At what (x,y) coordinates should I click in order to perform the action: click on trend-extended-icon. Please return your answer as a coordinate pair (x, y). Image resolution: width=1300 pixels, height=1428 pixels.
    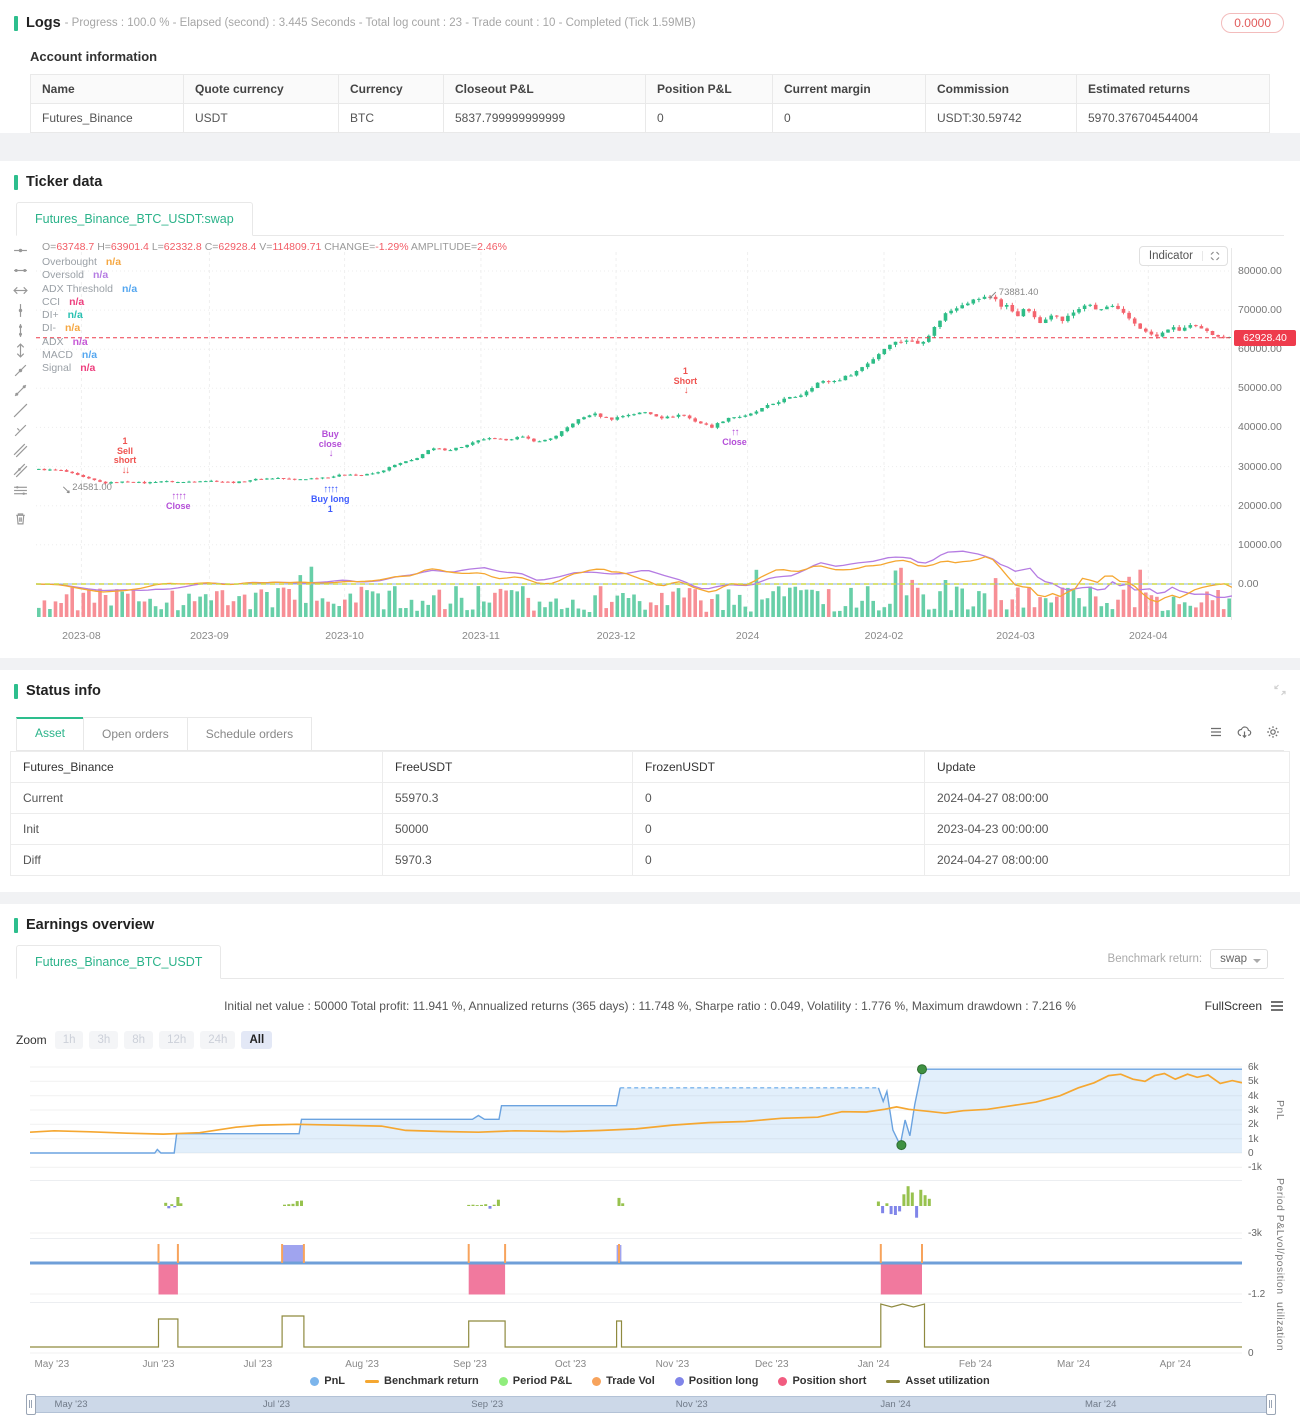
    Looking at the image, I should click on (20, 410).